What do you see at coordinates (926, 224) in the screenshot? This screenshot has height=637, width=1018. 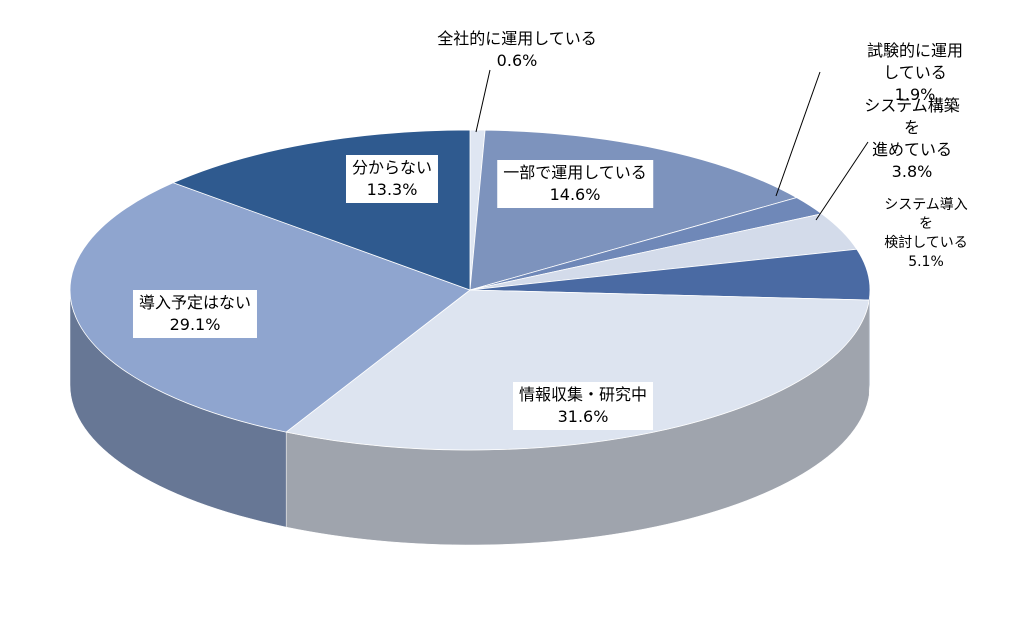 I see `category-label: システム導入を 検討している` at bounding box center [926, 224].